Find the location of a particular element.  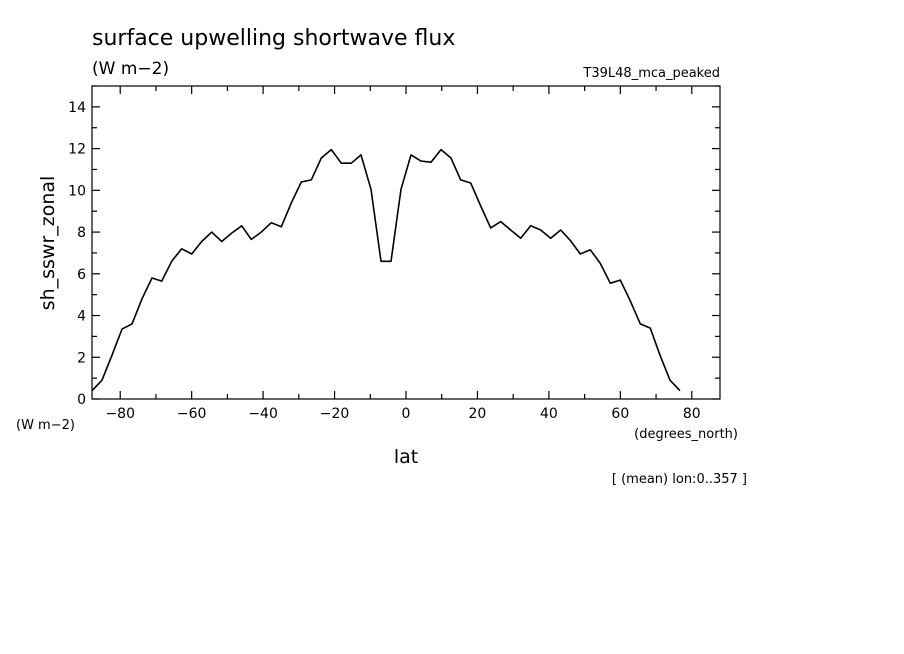

x-axis-unit: (degrees_north) is located at coordinates (686, 434).